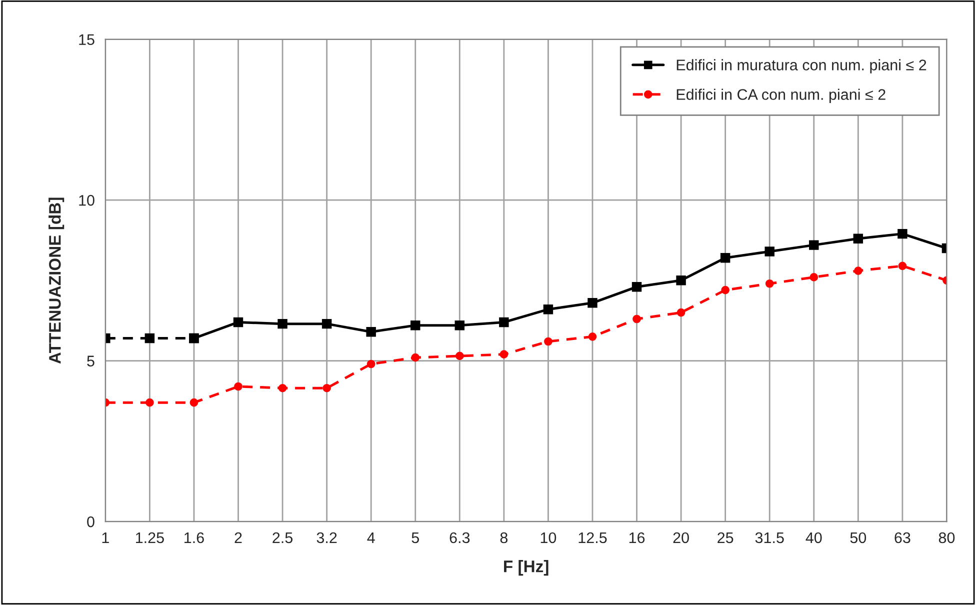 The width and height of the screenshot is (976, 605). Describe the element at coordinates (194, 538) in the screenshot. I see `x-tick-label: 1.6` at that location.